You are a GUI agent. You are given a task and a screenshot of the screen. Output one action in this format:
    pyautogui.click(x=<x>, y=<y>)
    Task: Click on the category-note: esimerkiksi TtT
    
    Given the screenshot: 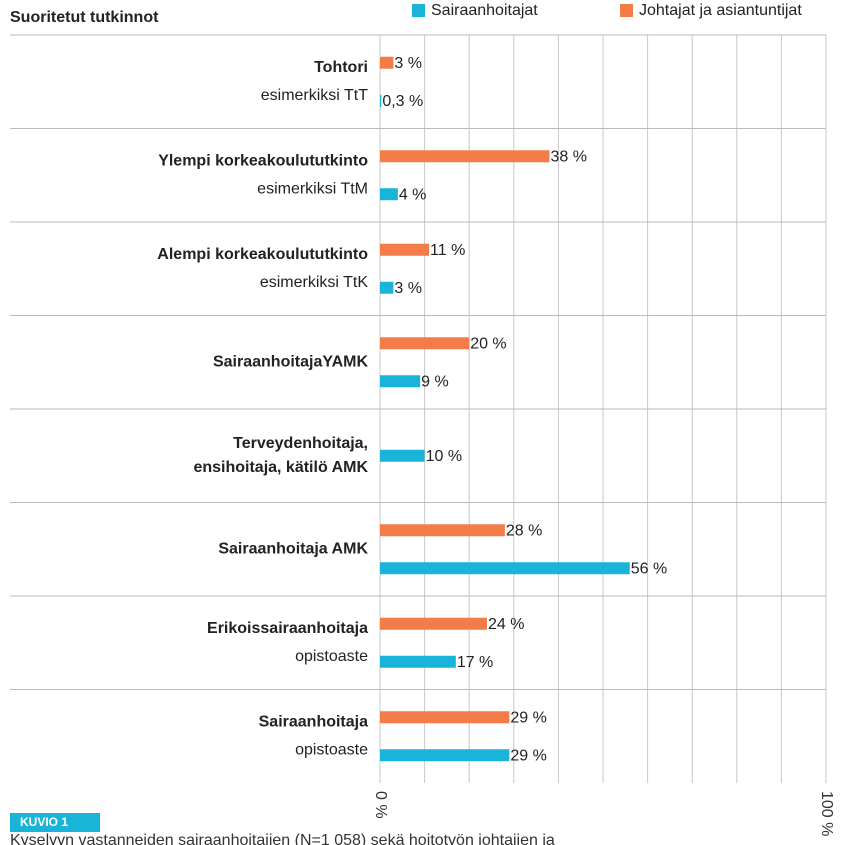 What is the action you would take?
    pyautogui.click(x=314, y=95)
    